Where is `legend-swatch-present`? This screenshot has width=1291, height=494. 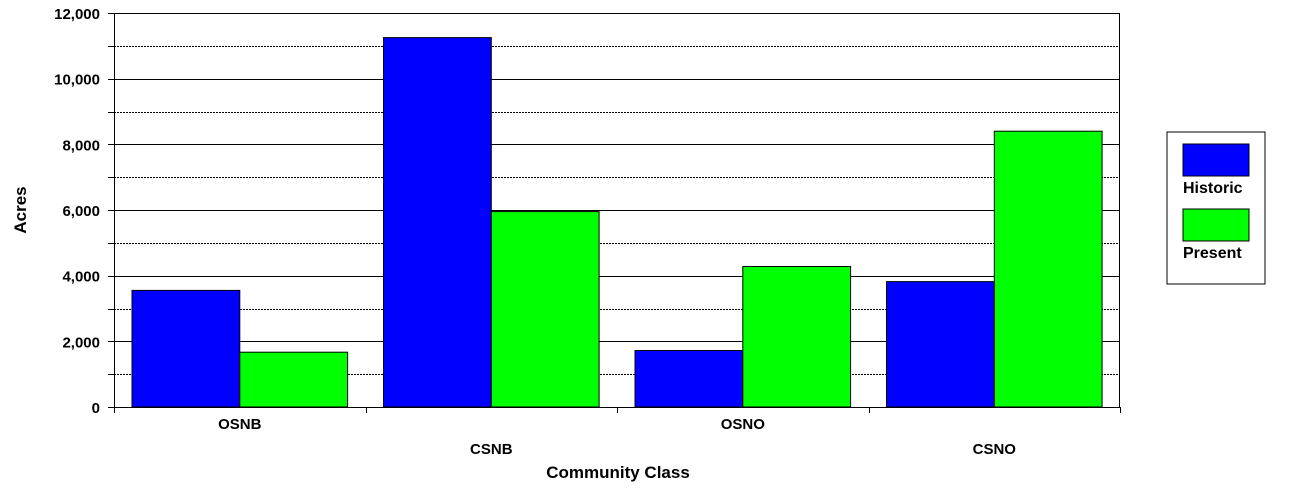 legend-swatch-present is located at coordinates (1216, 225).